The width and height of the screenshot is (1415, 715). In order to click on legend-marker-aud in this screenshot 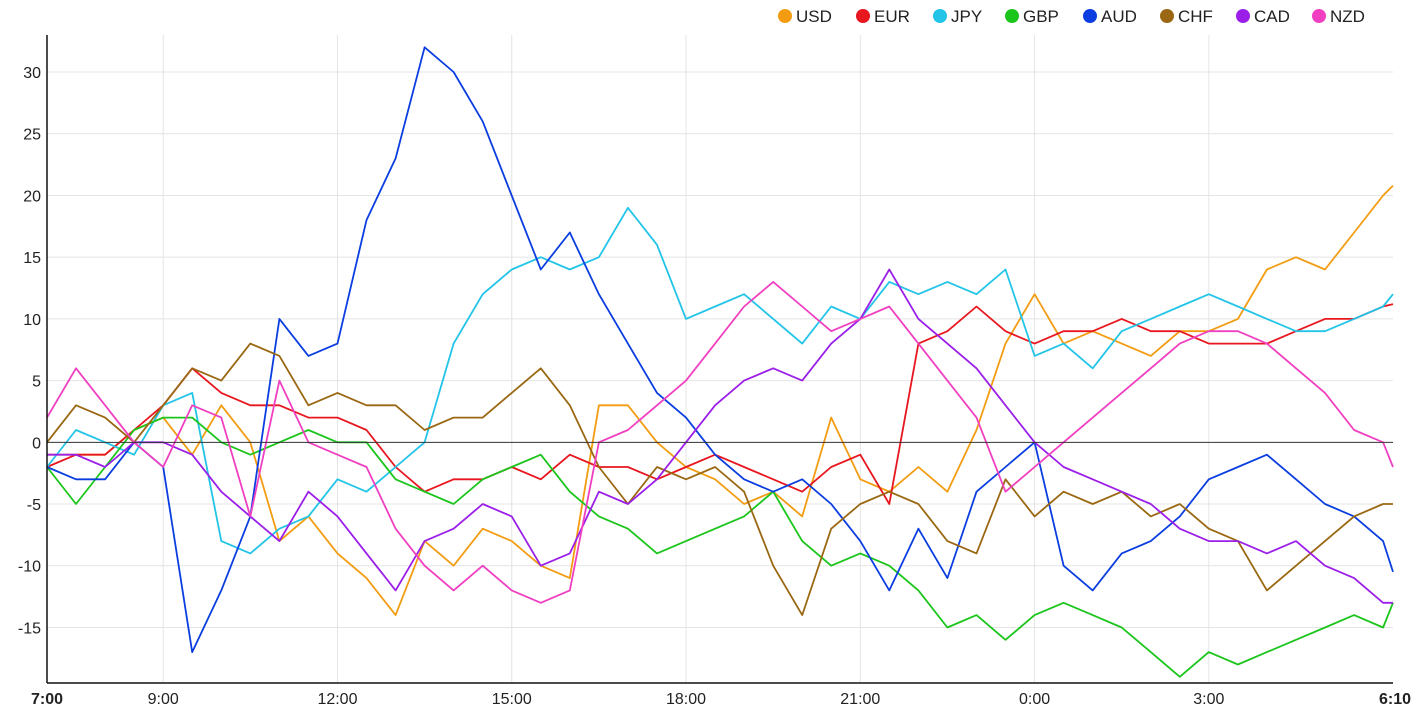, I will do `click(1090, 16)`.